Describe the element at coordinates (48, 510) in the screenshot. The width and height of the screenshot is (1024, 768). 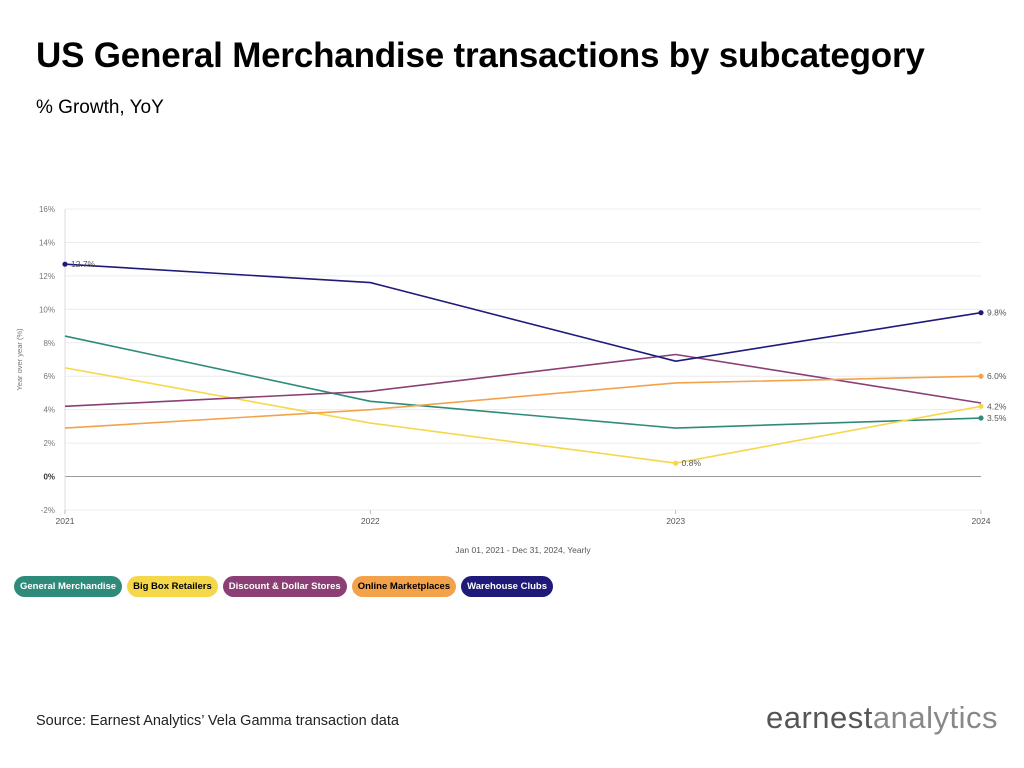
I see `y-tick-label: -2%` at that location.